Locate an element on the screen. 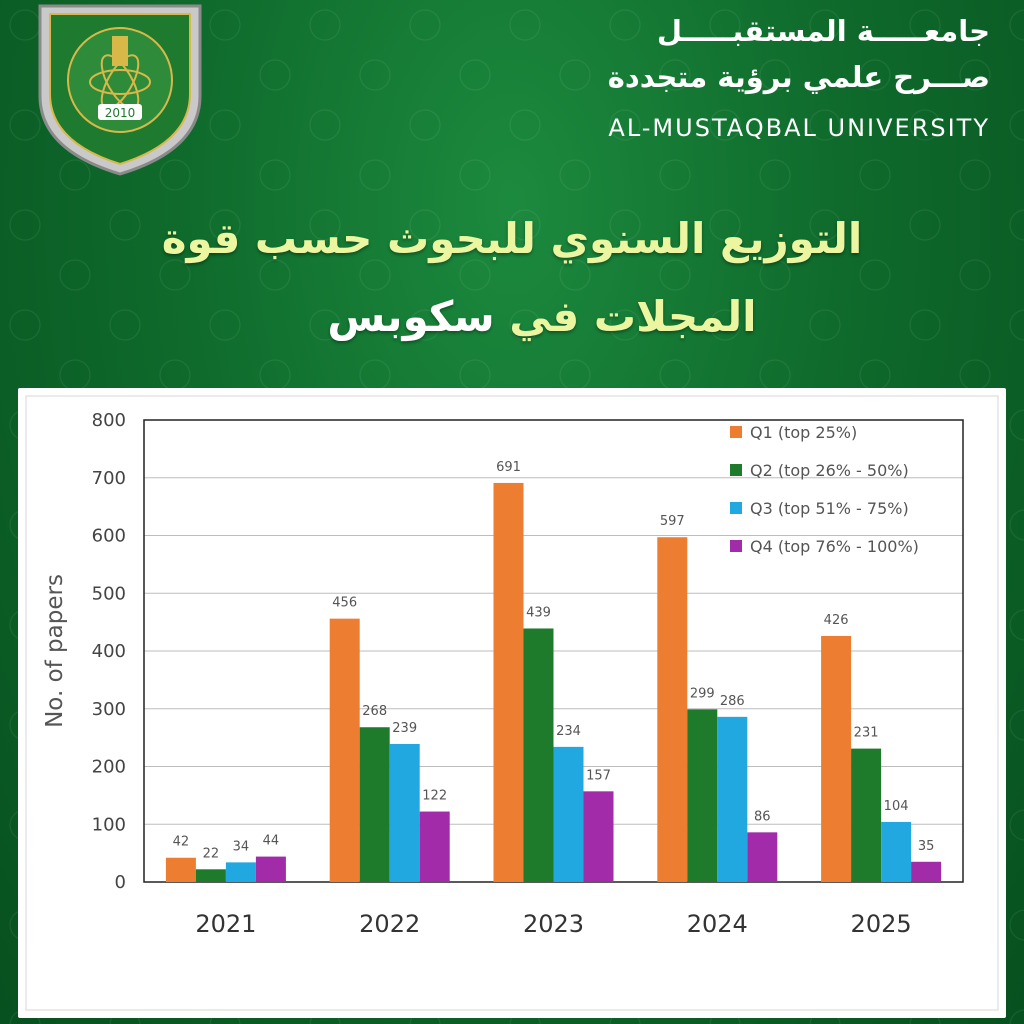  data-label: 42 is located at coordinates (181, 842).